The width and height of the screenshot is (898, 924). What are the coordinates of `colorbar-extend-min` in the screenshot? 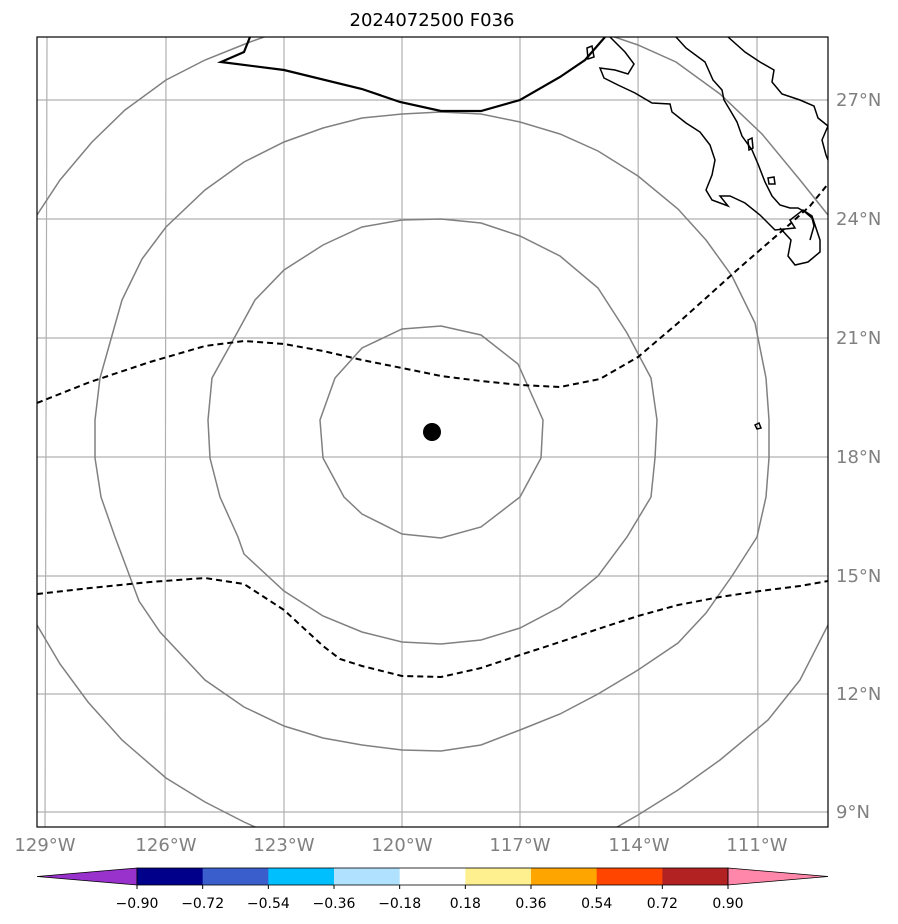 It's located at (87, 876).